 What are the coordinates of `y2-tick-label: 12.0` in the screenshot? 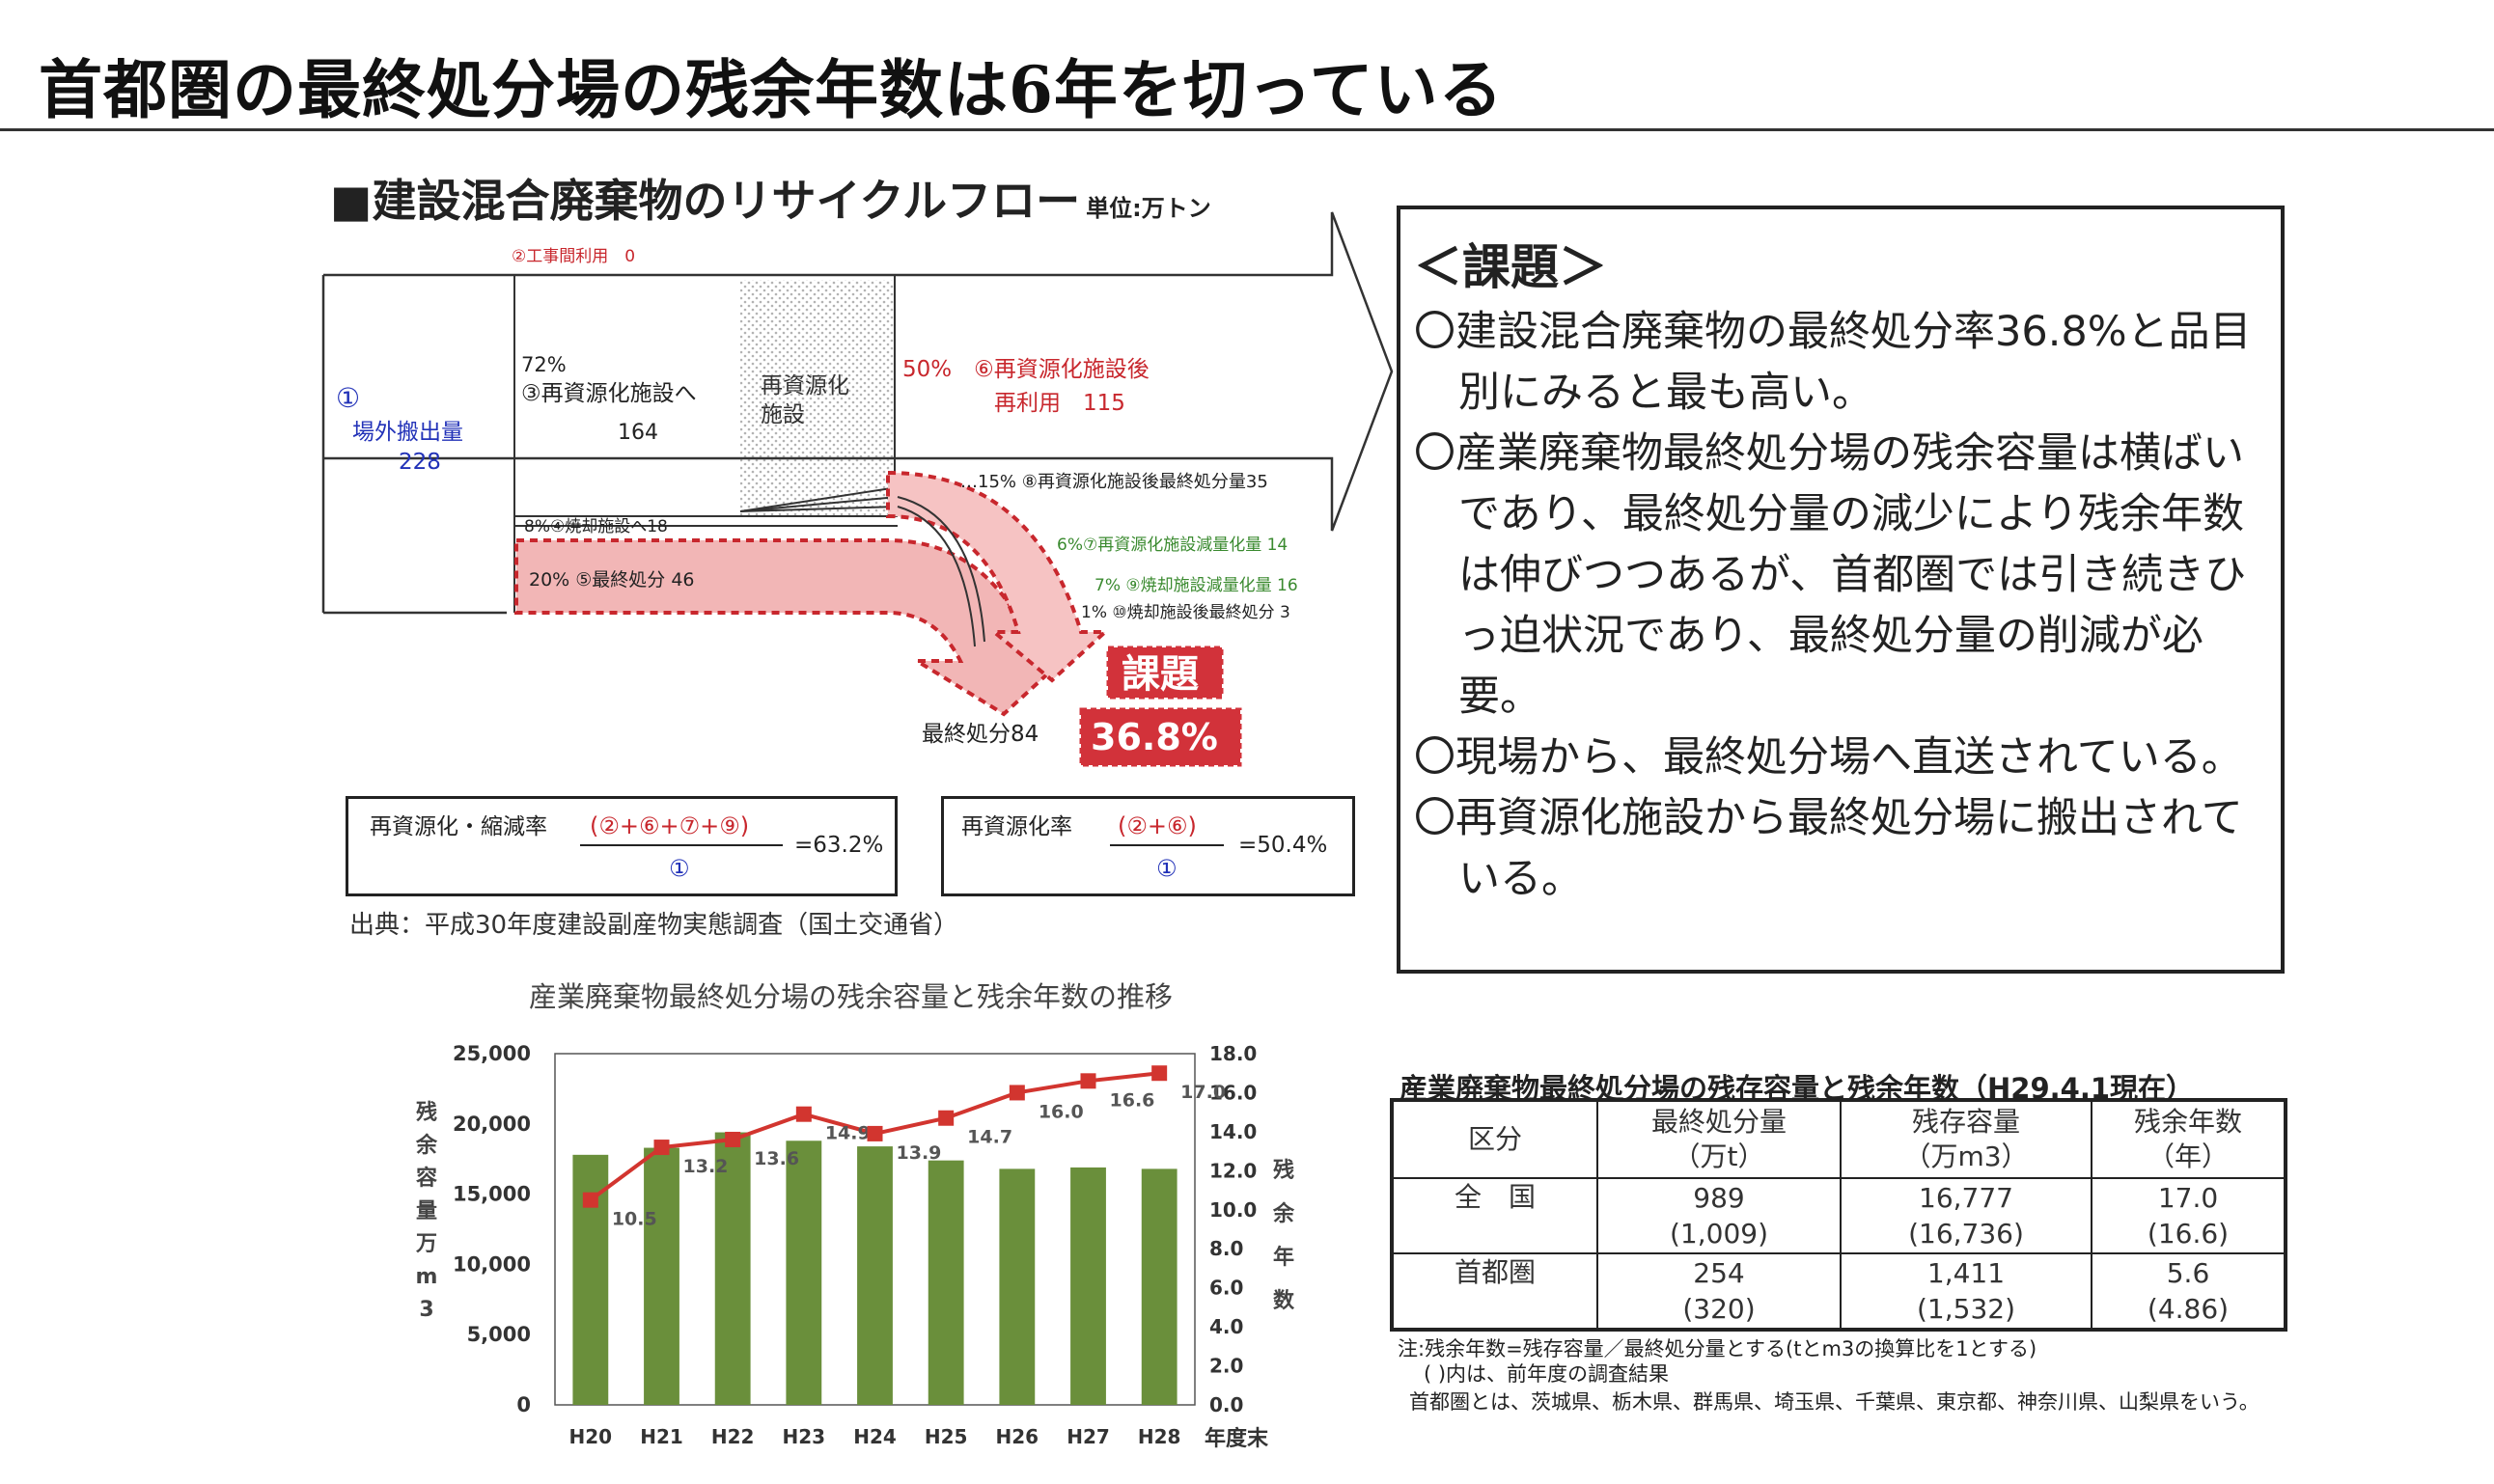 It's located at (1233, 1170).